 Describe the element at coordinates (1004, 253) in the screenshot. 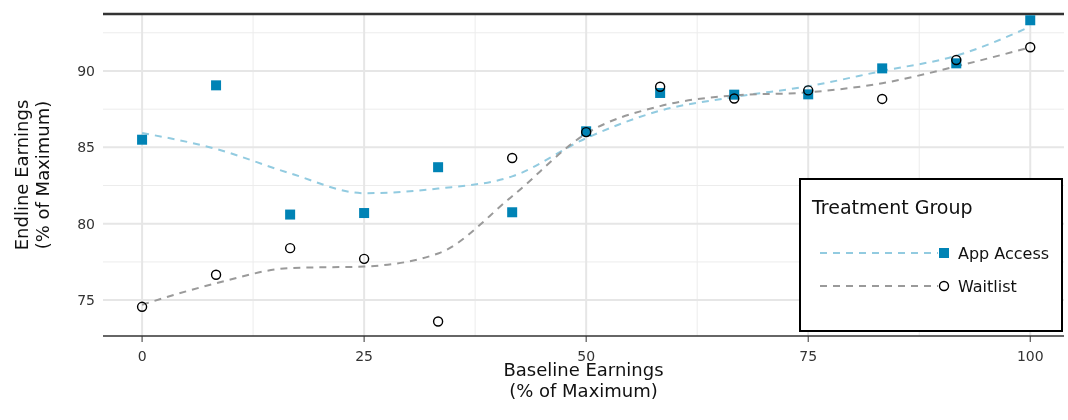

I see `legend-label: App Access` at that location.